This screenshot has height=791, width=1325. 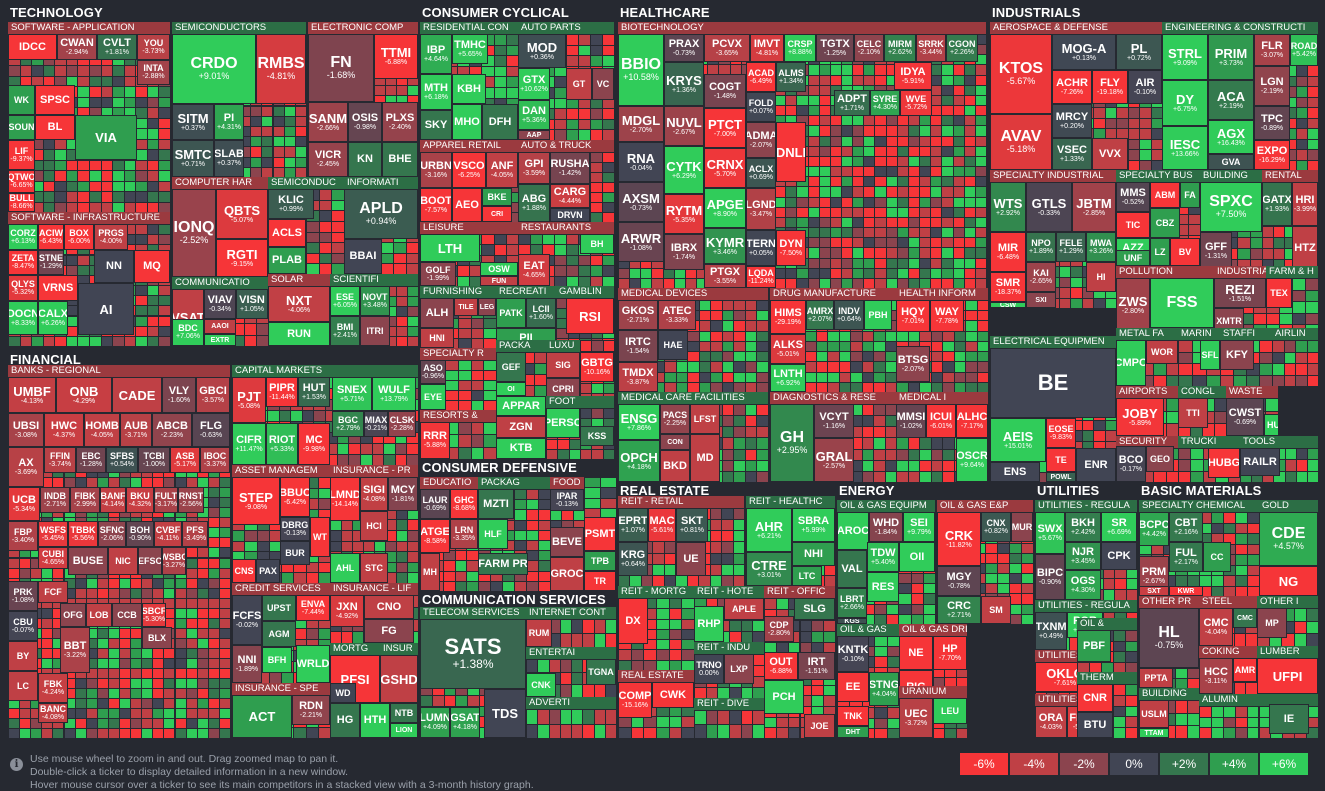 I want to click on stock-tile-psmt: PSMT, so click(x=600, y=534).